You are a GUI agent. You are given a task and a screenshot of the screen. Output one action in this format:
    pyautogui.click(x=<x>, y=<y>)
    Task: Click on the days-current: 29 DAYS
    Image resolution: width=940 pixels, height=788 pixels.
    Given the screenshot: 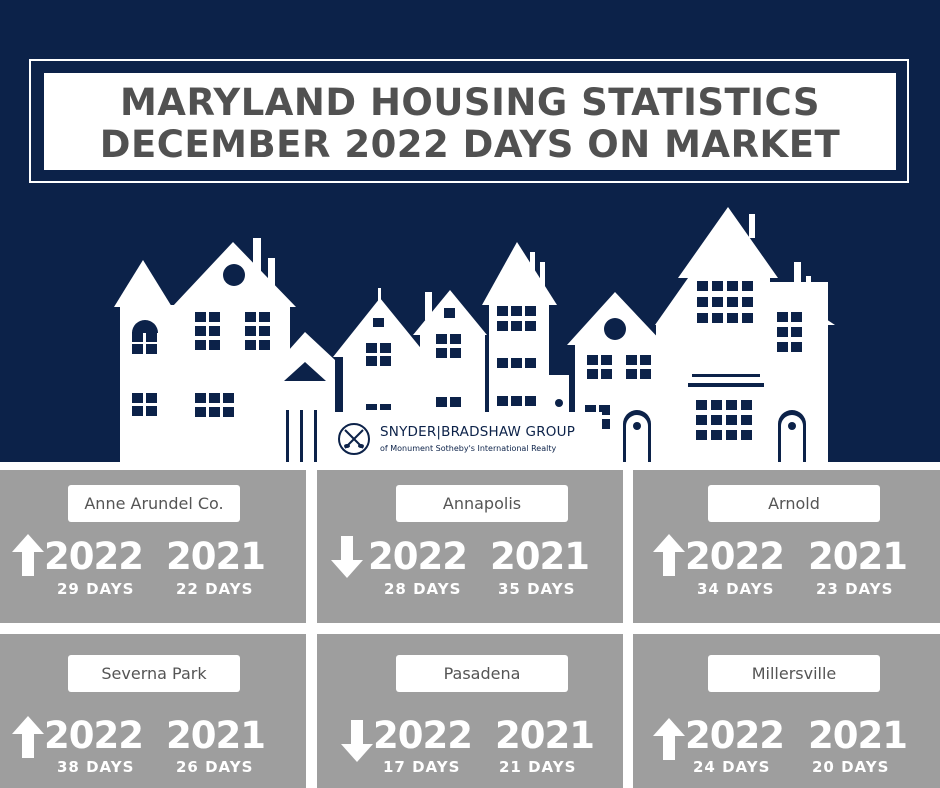 What is the action you would take?
    pyautogui.click(x=96, y=589)
    